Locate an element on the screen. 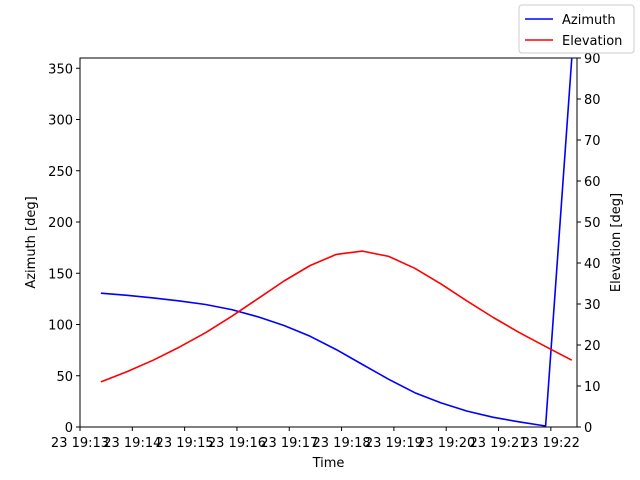 The image size is (640, 480). y-left-tick-label: 0 is located at coordinates (69, 428).